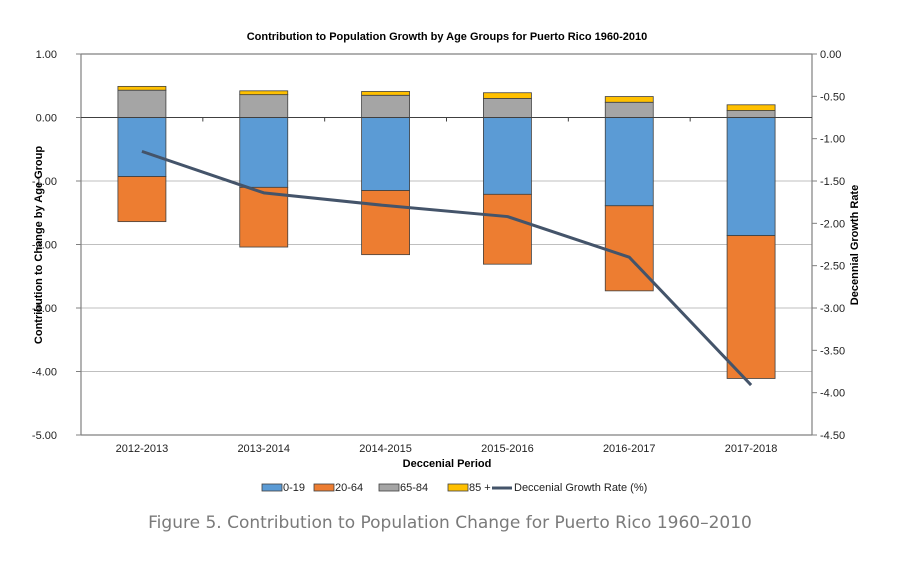  What do you see at coordinates (629, 109) in the screenshot?
I see `bar-65-84-2016-2017` at bounding box center [629, 109].